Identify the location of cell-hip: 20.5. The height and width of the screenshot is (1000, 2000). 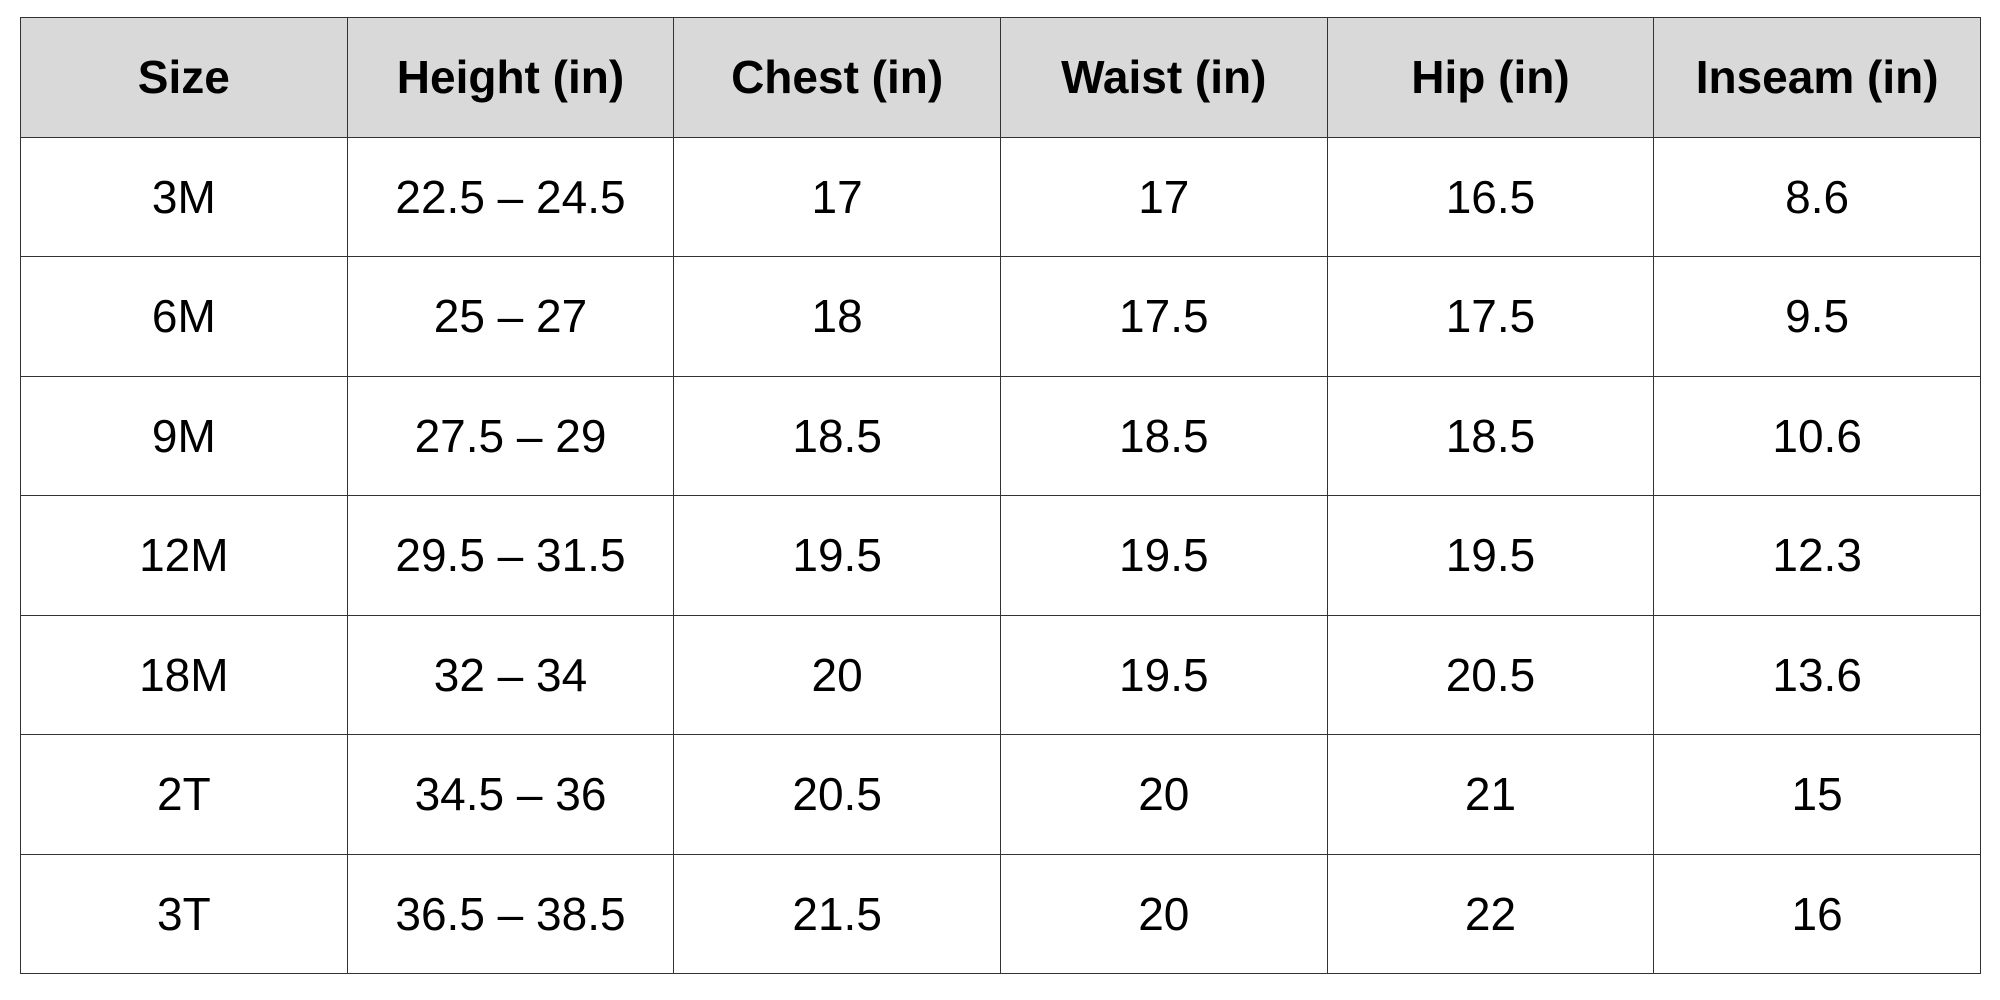
(1490, 674).